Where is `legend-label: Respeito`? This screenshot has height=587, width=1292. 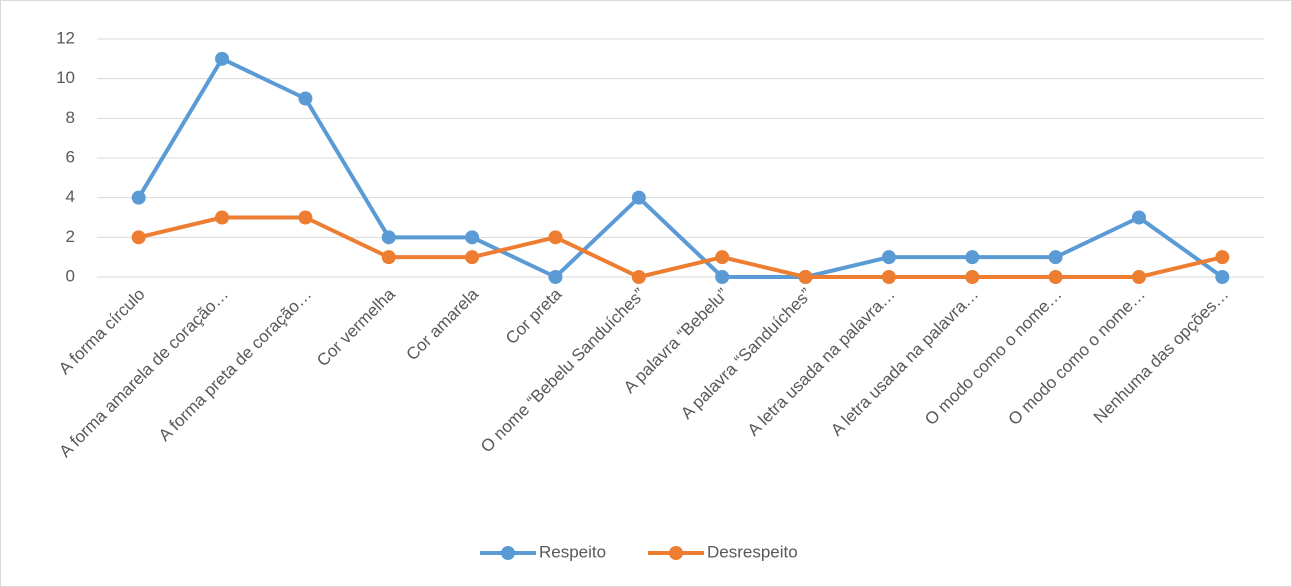
legend-label: Respeito is located at coordinates (572, 551).